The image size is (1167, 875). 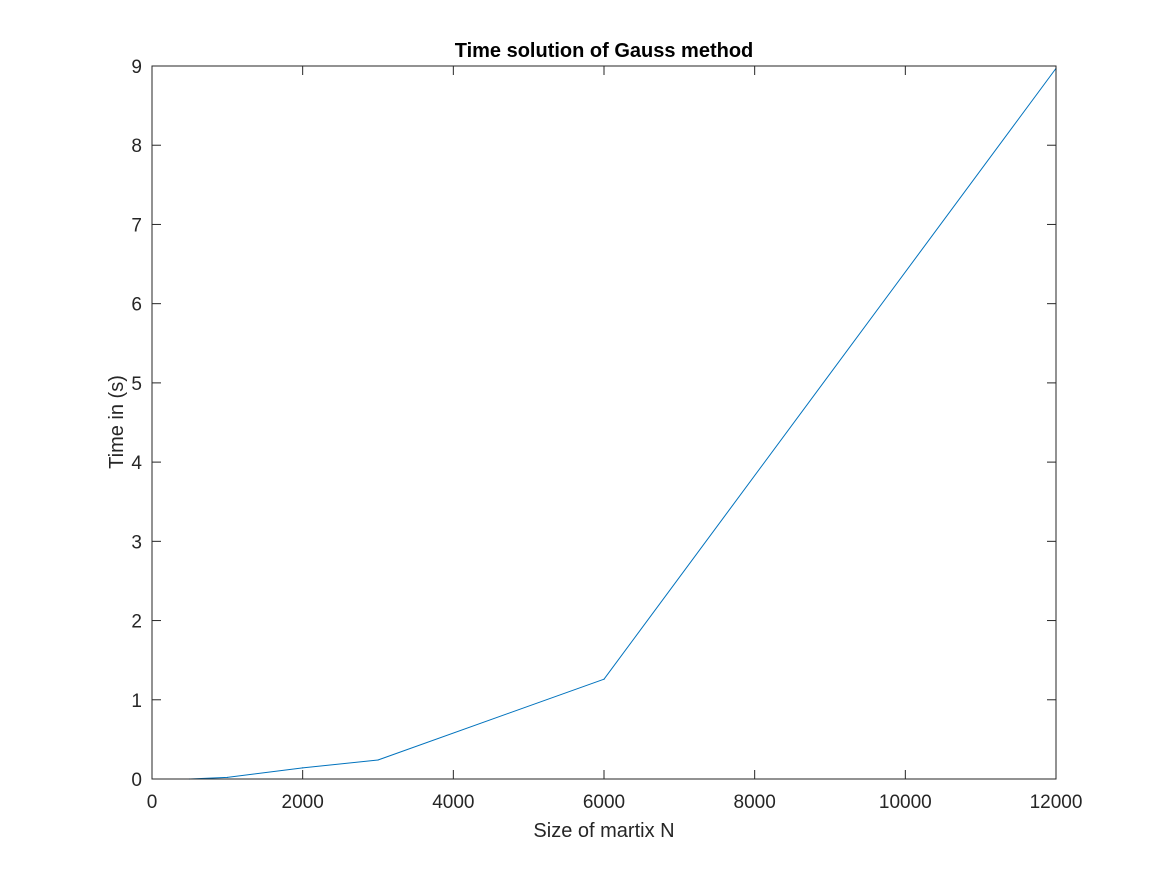 What do you see at coordinates (905, 802) in the screenshot?
I see `x-tick-label: 10000` at bounding box center [905, 802].